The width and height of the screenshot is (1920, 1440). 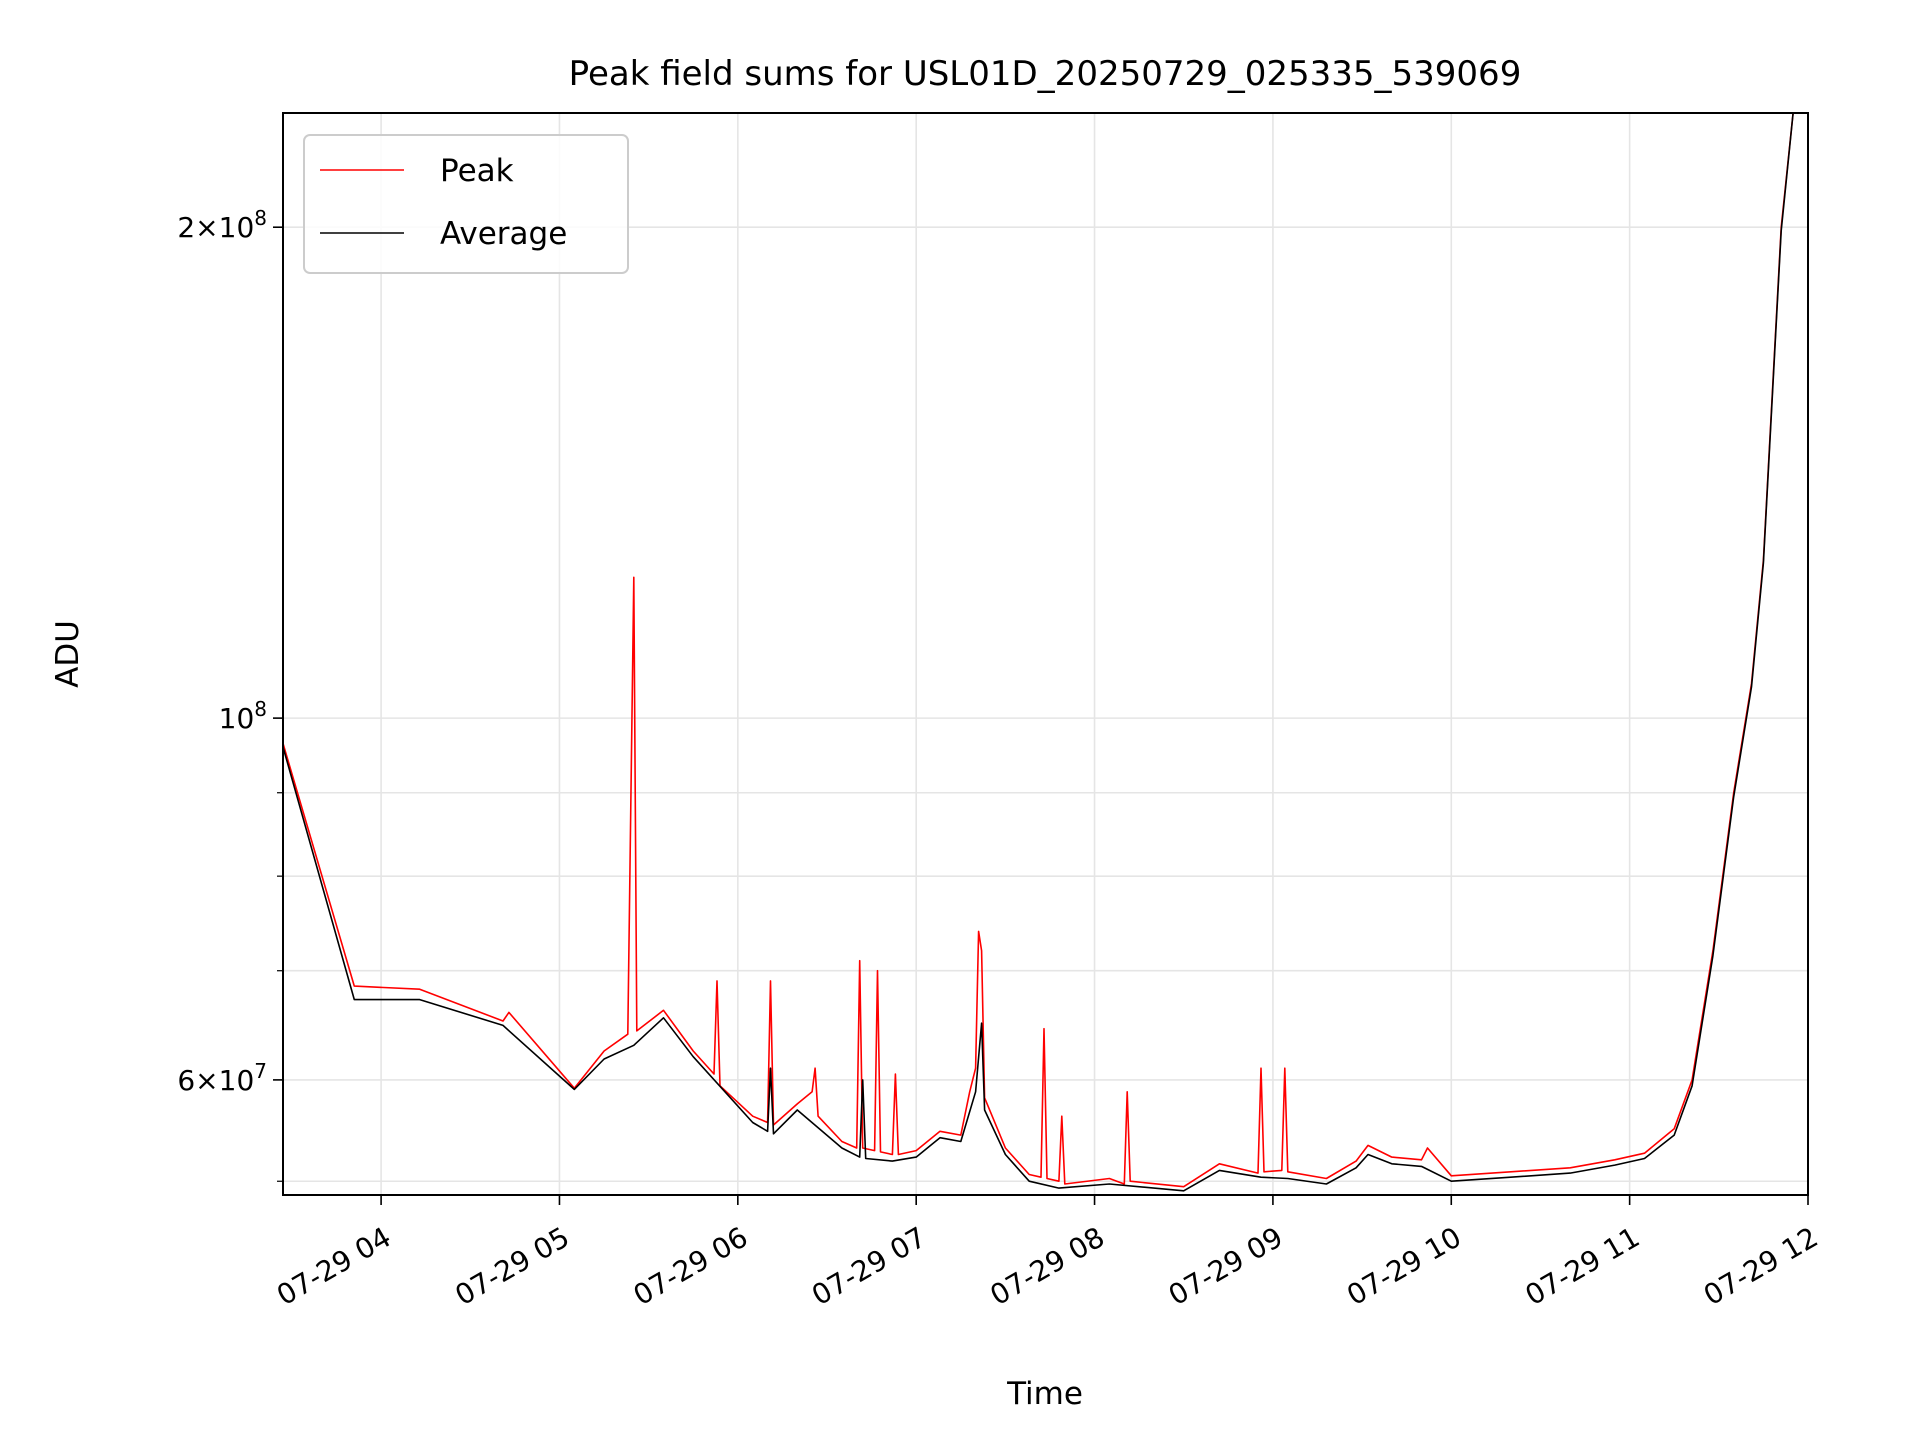 I want to click on legend-label-average: Average, so click(x=503, y=234).